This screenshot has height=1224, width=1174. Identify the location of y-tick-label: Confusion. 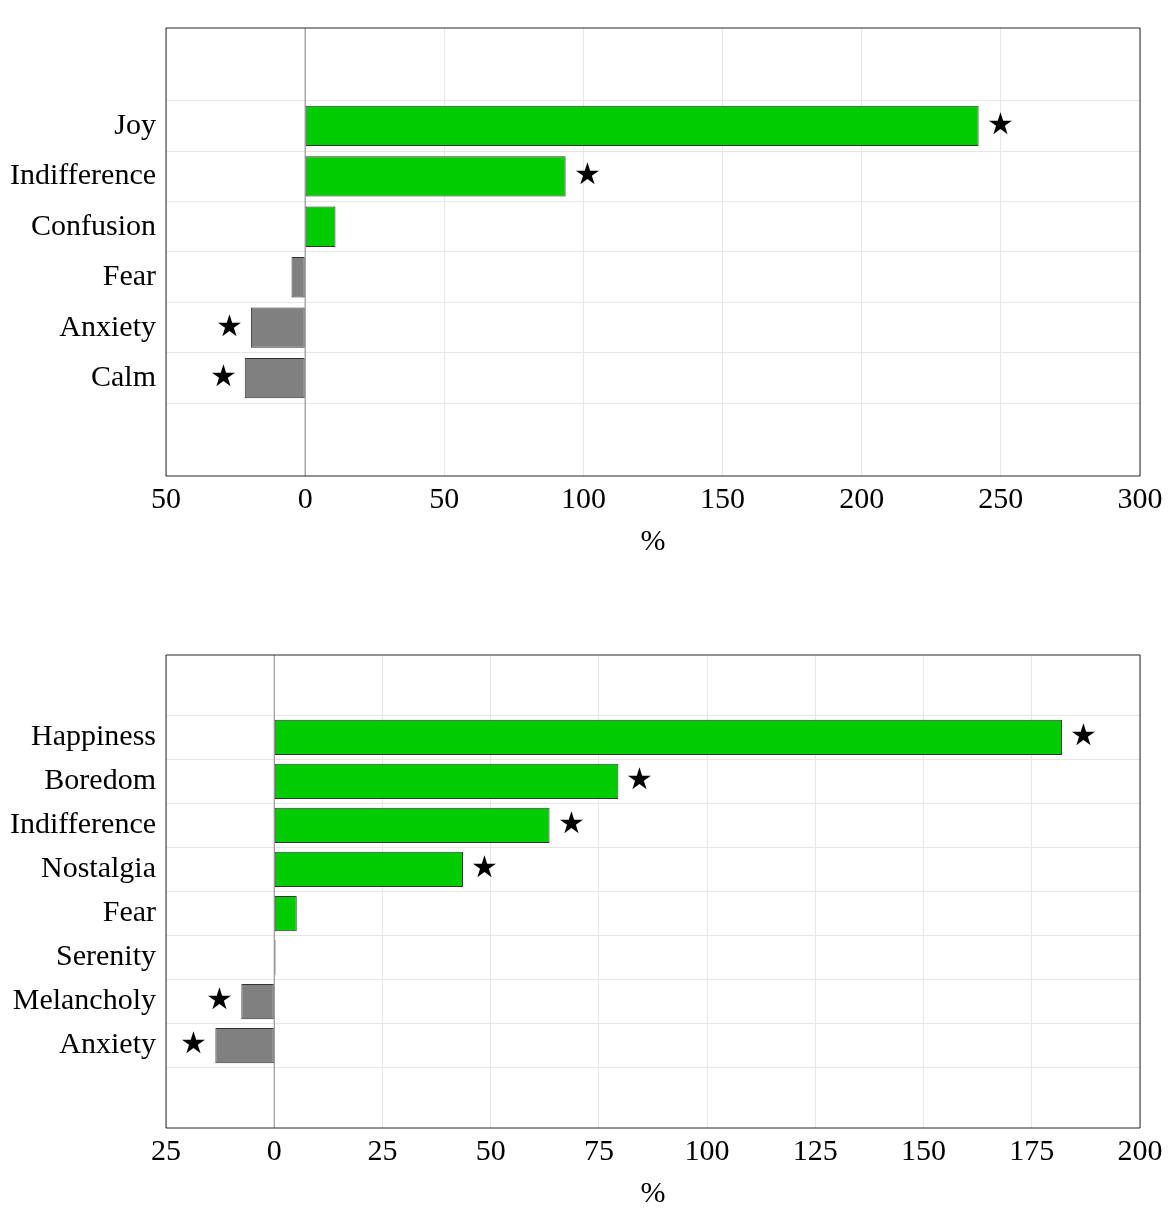
(94, 224).